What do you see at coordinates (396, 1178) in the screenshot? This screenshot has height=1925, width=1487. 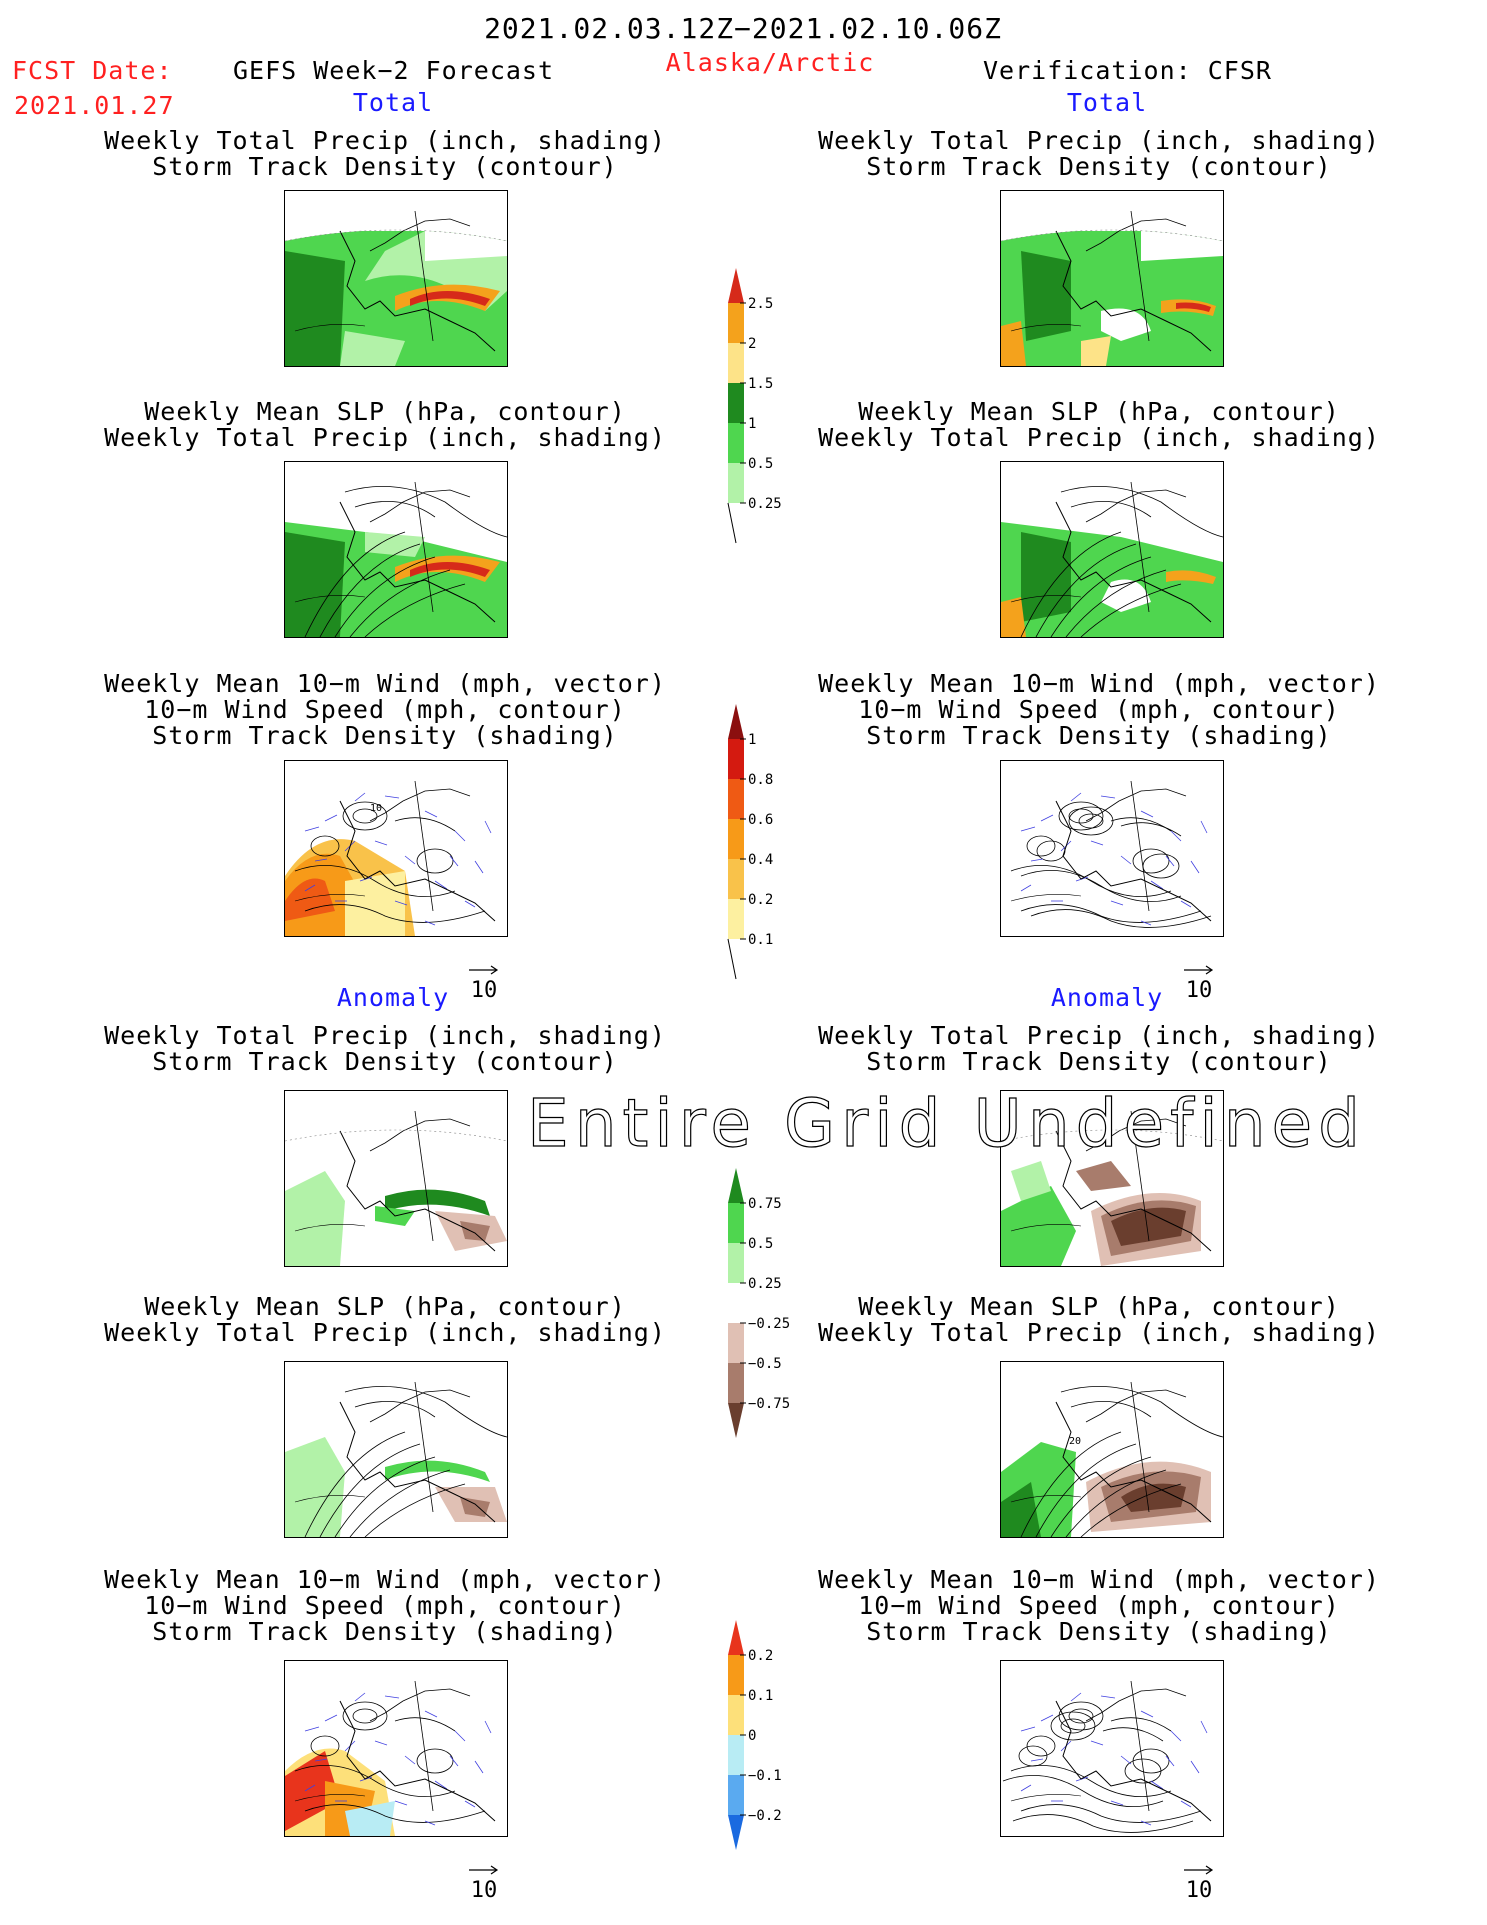 I see `map-fcst-anom-precip-storm` at bounding box center [396, 1178].